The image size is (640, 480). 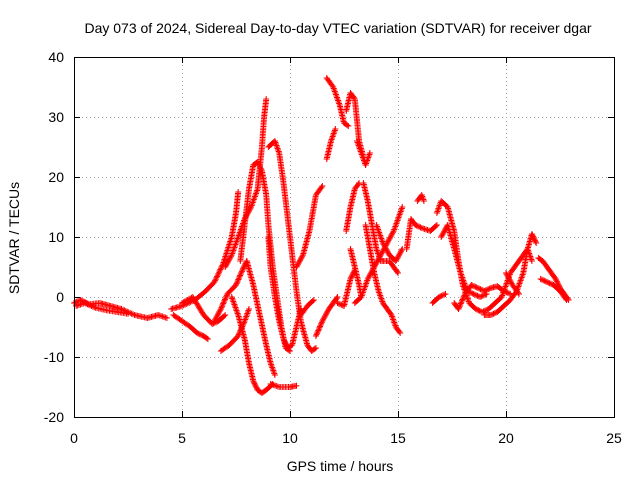 What do you see at coordinates (54, 357) in the screenshot?
I see `y-tick-label: -10` at bounding box center [54, 357].